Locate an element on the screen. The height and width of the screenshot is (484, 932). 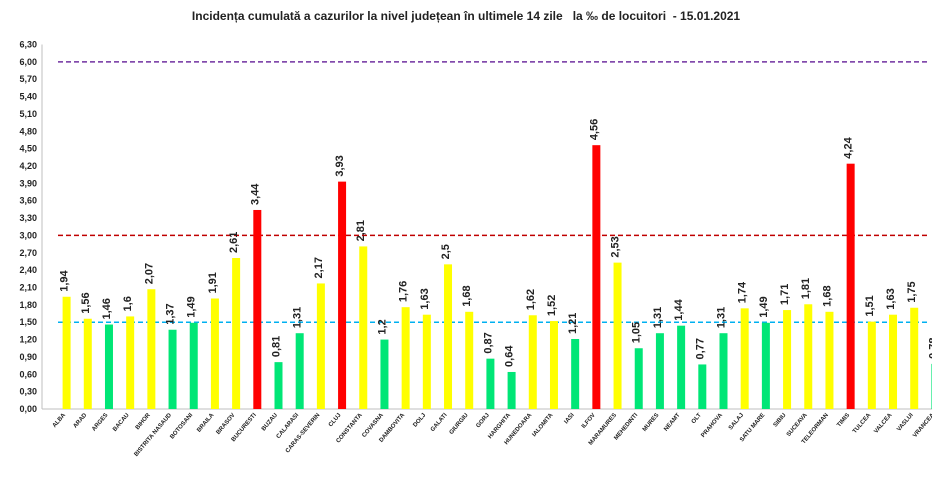
data-label: 2,07 is located at coordinates (149, 273).